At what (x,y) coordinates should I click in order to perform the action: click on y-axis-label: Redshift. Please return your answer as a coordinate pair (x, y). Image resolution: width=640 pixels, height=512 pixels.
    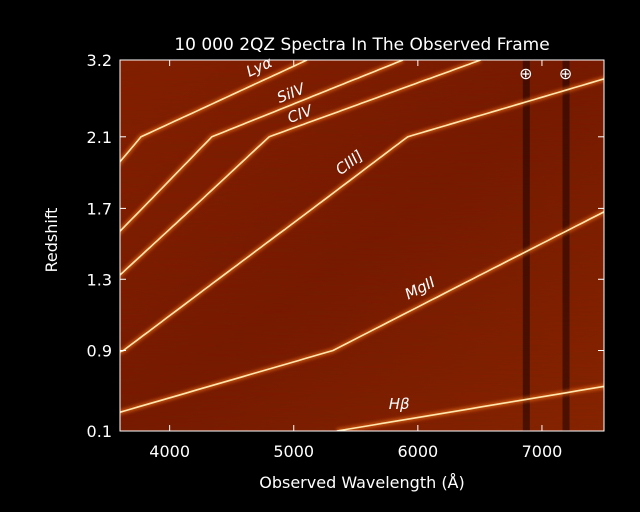
    Looking at the image, I should click on (51, 240).